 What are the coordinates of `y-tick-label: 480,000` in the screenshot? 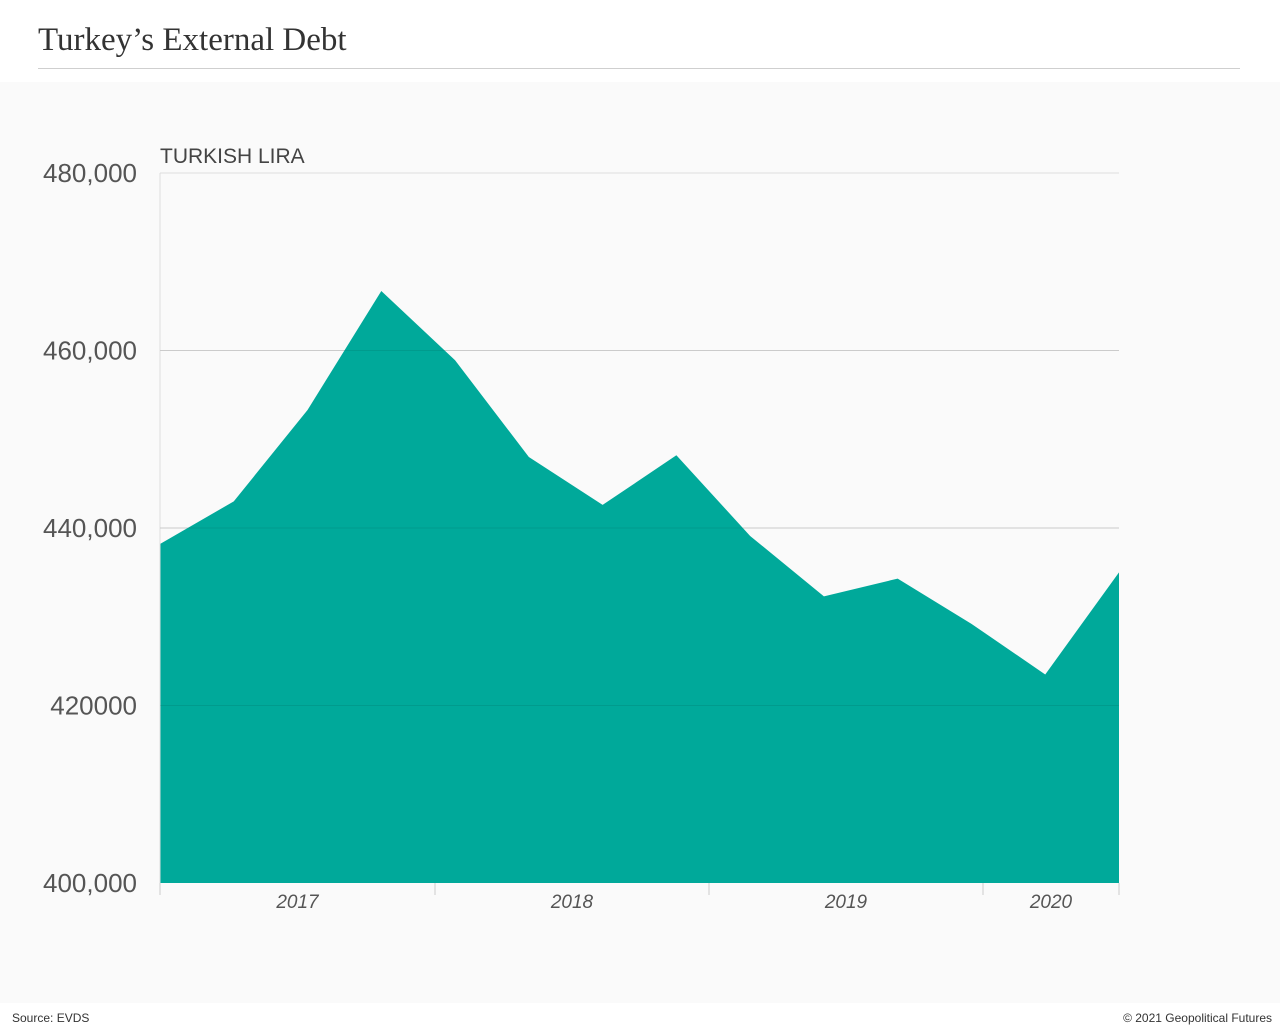 It's located at (90, 173).